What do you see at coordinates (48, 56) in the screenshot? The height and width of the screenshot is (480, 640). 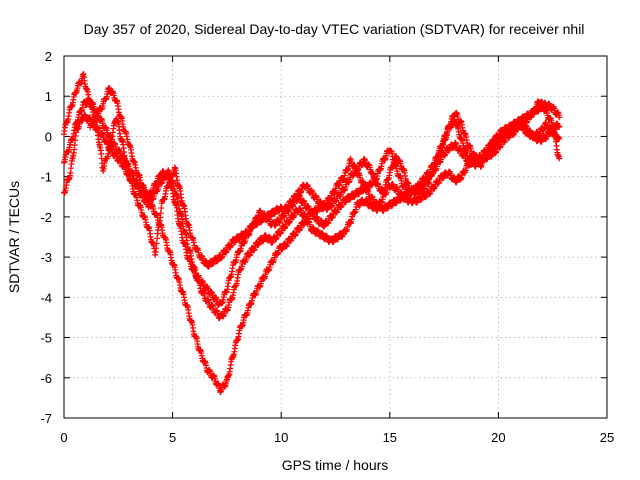 I see `y-tick-label: 2` at bounding box center [48, 56].